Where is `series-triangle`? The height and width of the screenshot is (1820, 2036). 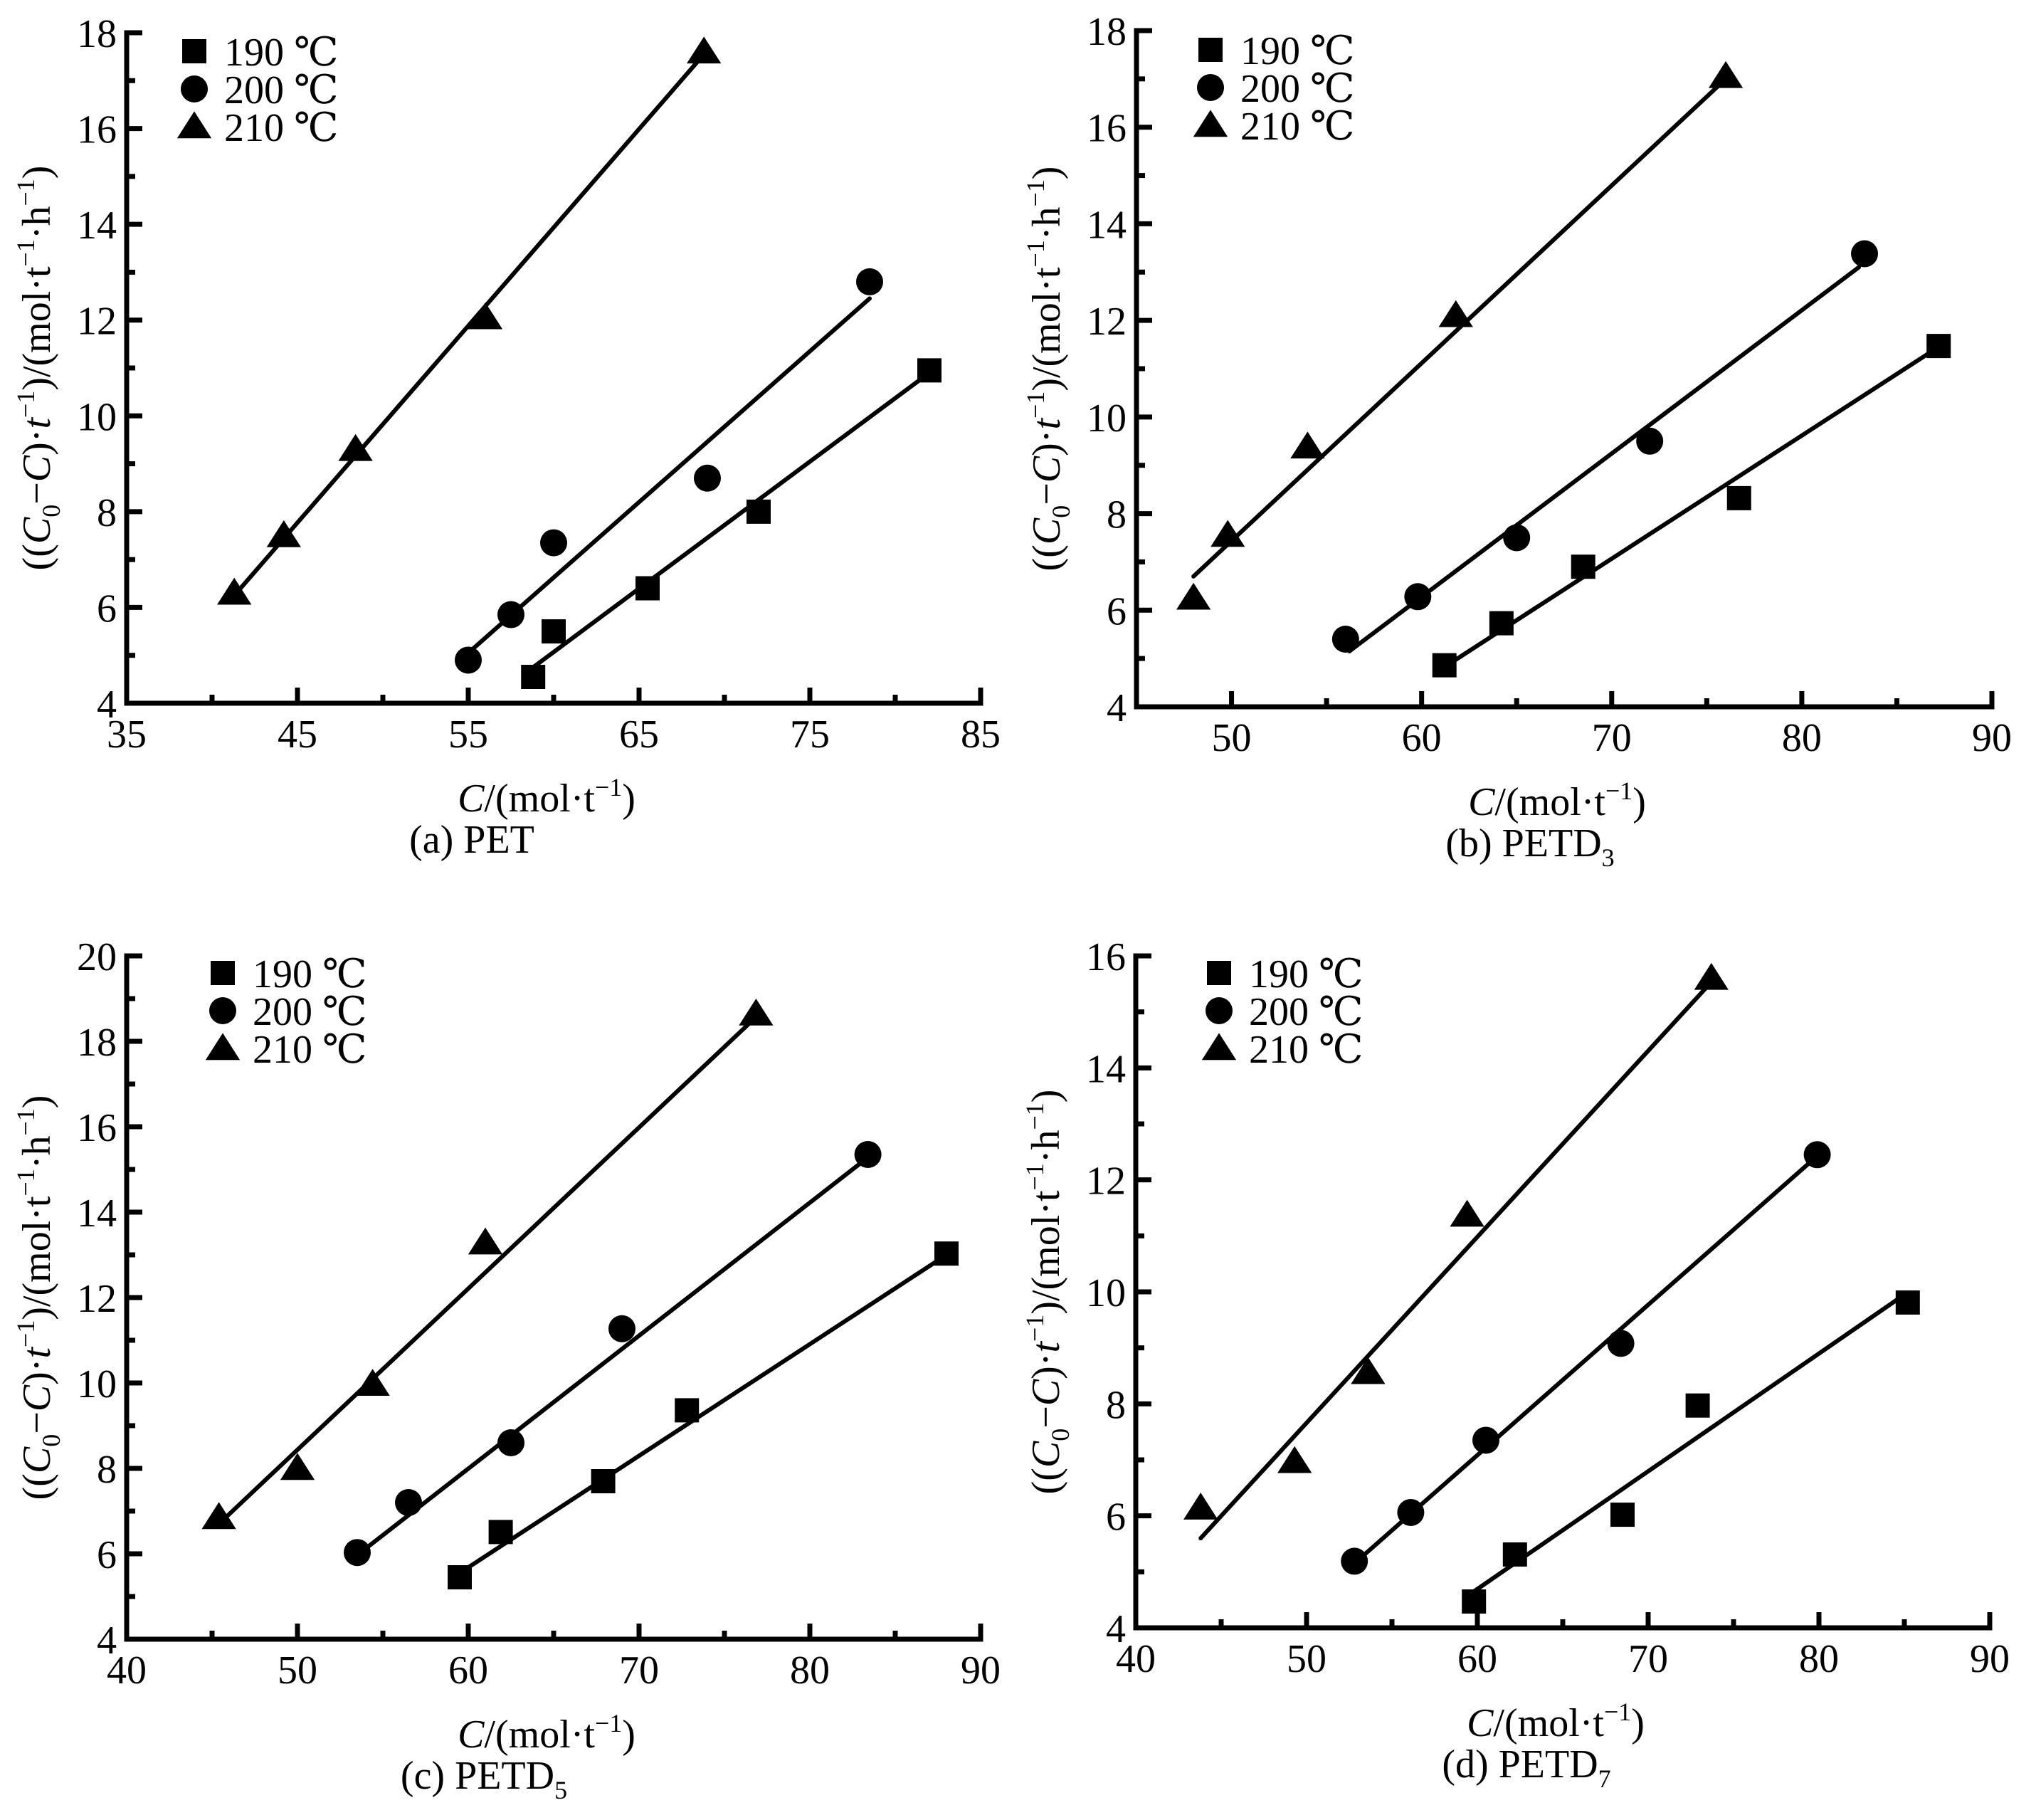
series-triangle is located at coordinates (1456, 1251).